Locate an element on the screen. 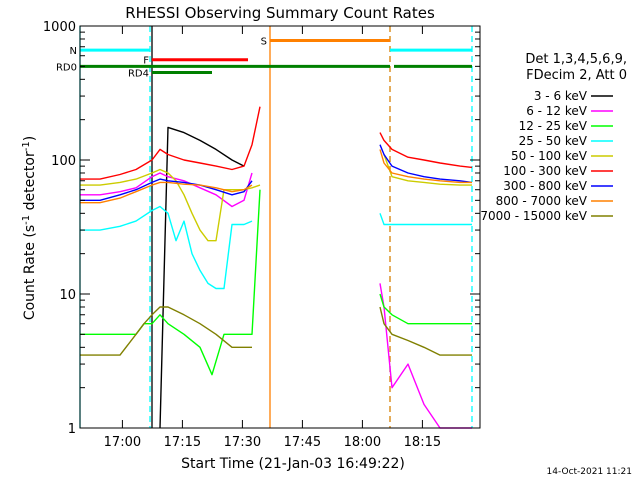 This screenshot has width=640, height=480. x-tick-label-3: 17:45 is located at coordinates (302, 442).